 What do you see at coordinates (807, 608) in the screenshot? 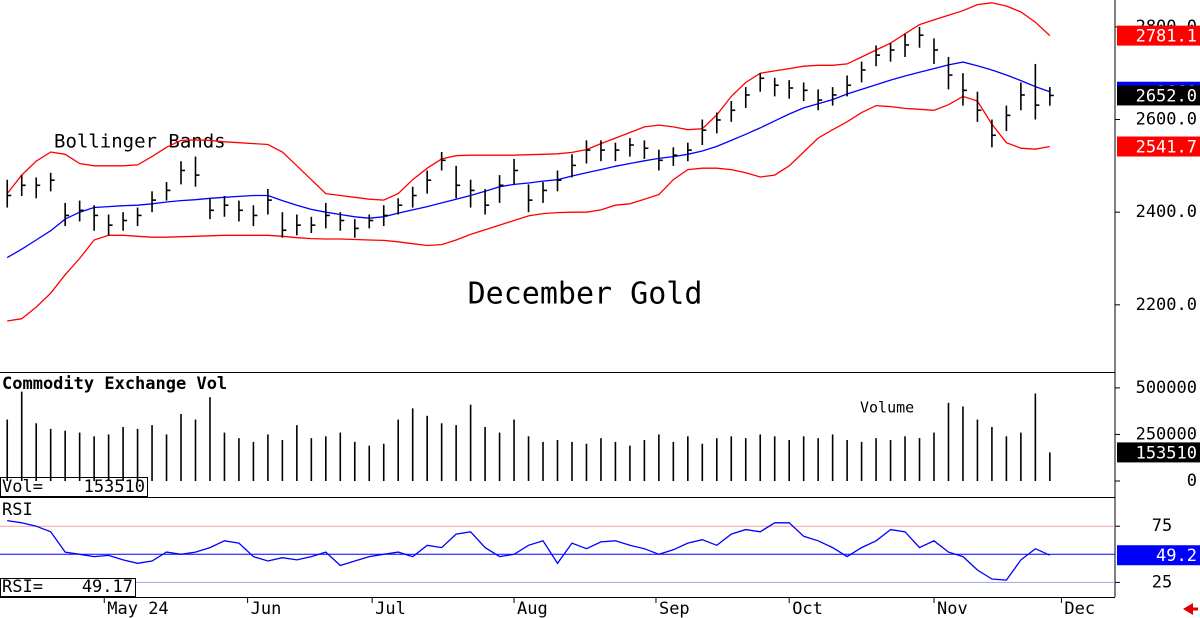
I see `x-tick-label: Oct` at bounding box center [807, 608].